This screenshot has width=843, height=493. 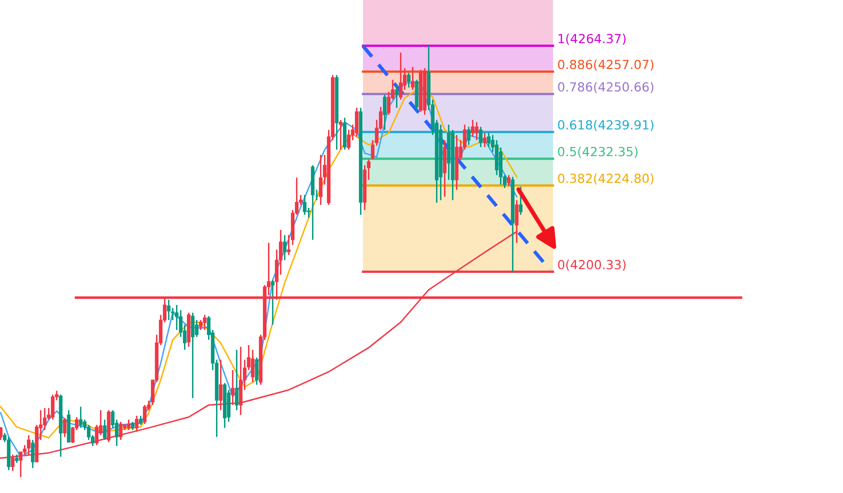 What do you see at coordinates (606, 126) in the screenshot?
I see `text: 0.618(4239.91)` at bounding box center [606, 126].